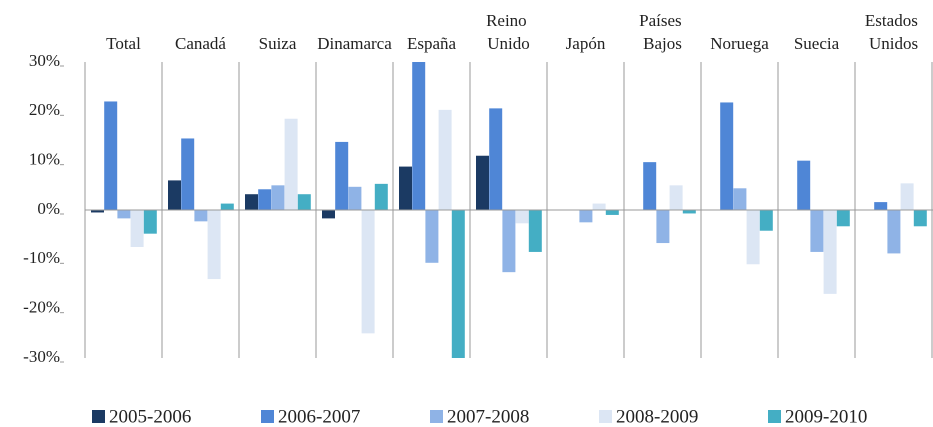 The width and height of the screenshot is (933, 427). What do you see at coordinates (44, 60) in the screenshot?
I see `y-tick-label: 30%` at bounding box center [44, 60].